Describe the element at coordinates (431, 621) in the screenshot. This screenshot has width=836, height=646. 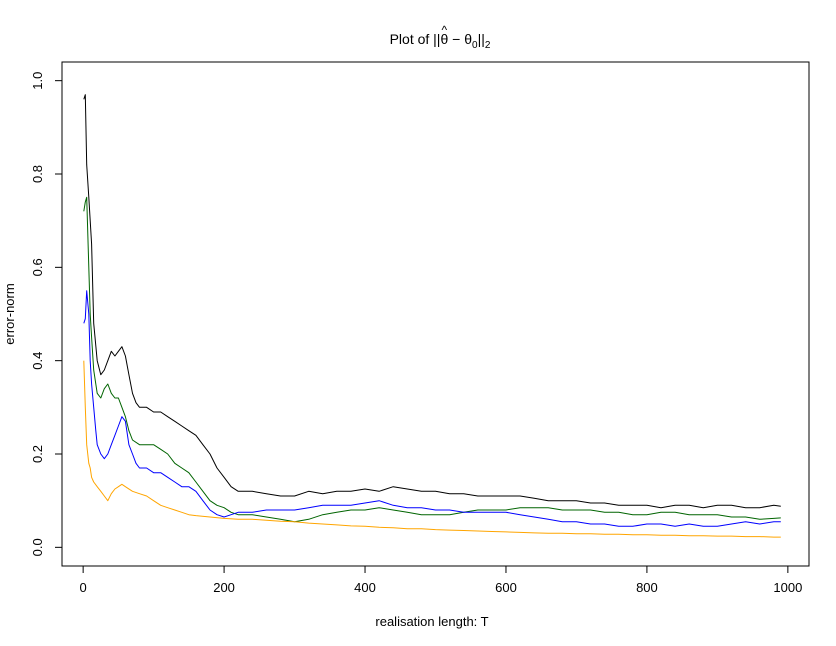
I see `x-axis-title: realisation length: T` at that location.